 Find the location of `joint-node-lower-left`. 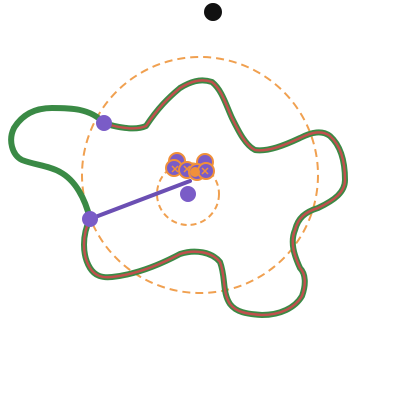

joint-node-lower-left is located at coordinates (90, 219).